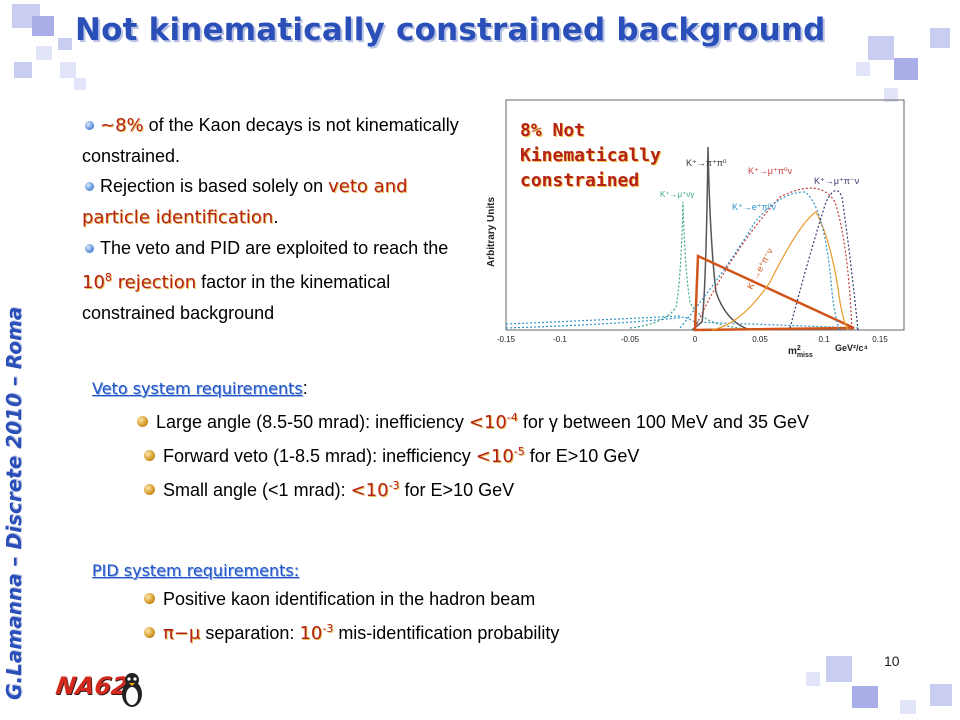 The height and width of the screenshot is (720, 960). Describe the element at coordinates (770, 171) in the screenshot. I see `label-k-mu-pi0-nu: K⁺→μ⁺π⁰ν` at that location.